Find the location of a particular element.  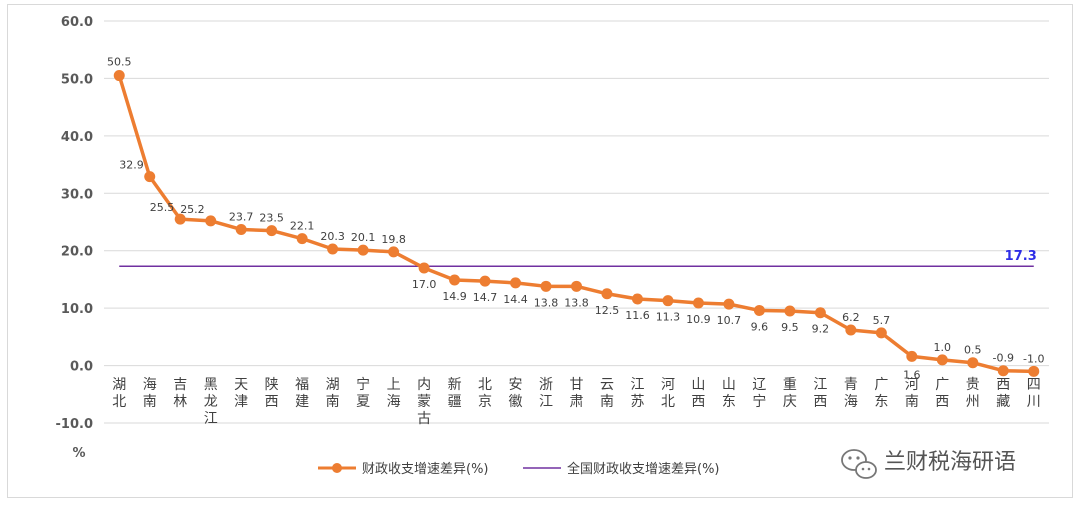

data-label: 10.7 is located at coordinates (729, 320).